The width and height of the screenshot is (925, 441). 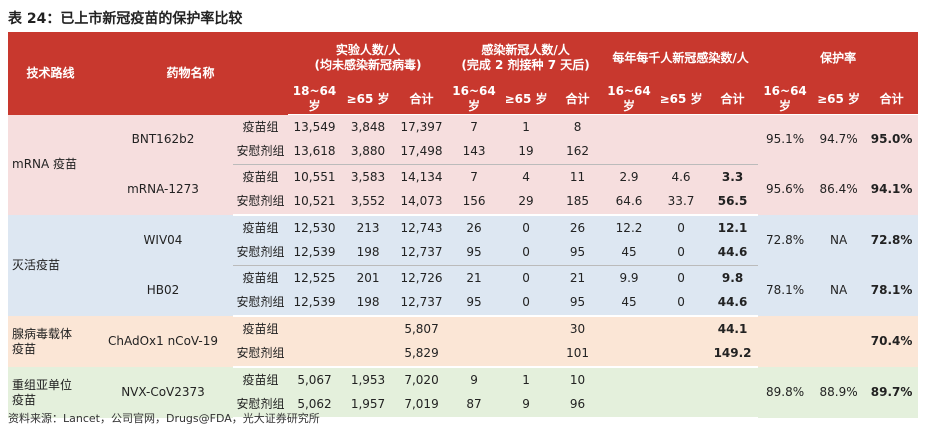 I want to click on cell: 33.7, so click(x=681, y=202).